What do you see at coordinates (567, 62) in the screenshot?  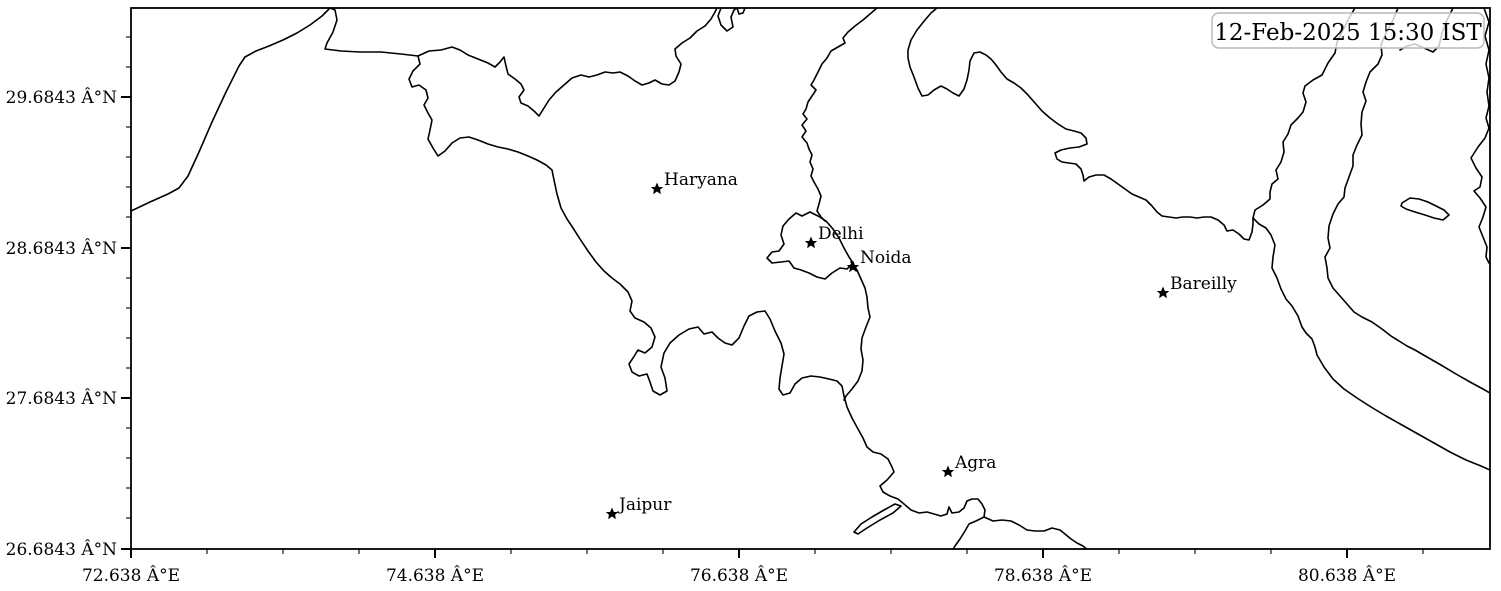 I see `map-outline-haryana-north` at bounding box center [567, 62].